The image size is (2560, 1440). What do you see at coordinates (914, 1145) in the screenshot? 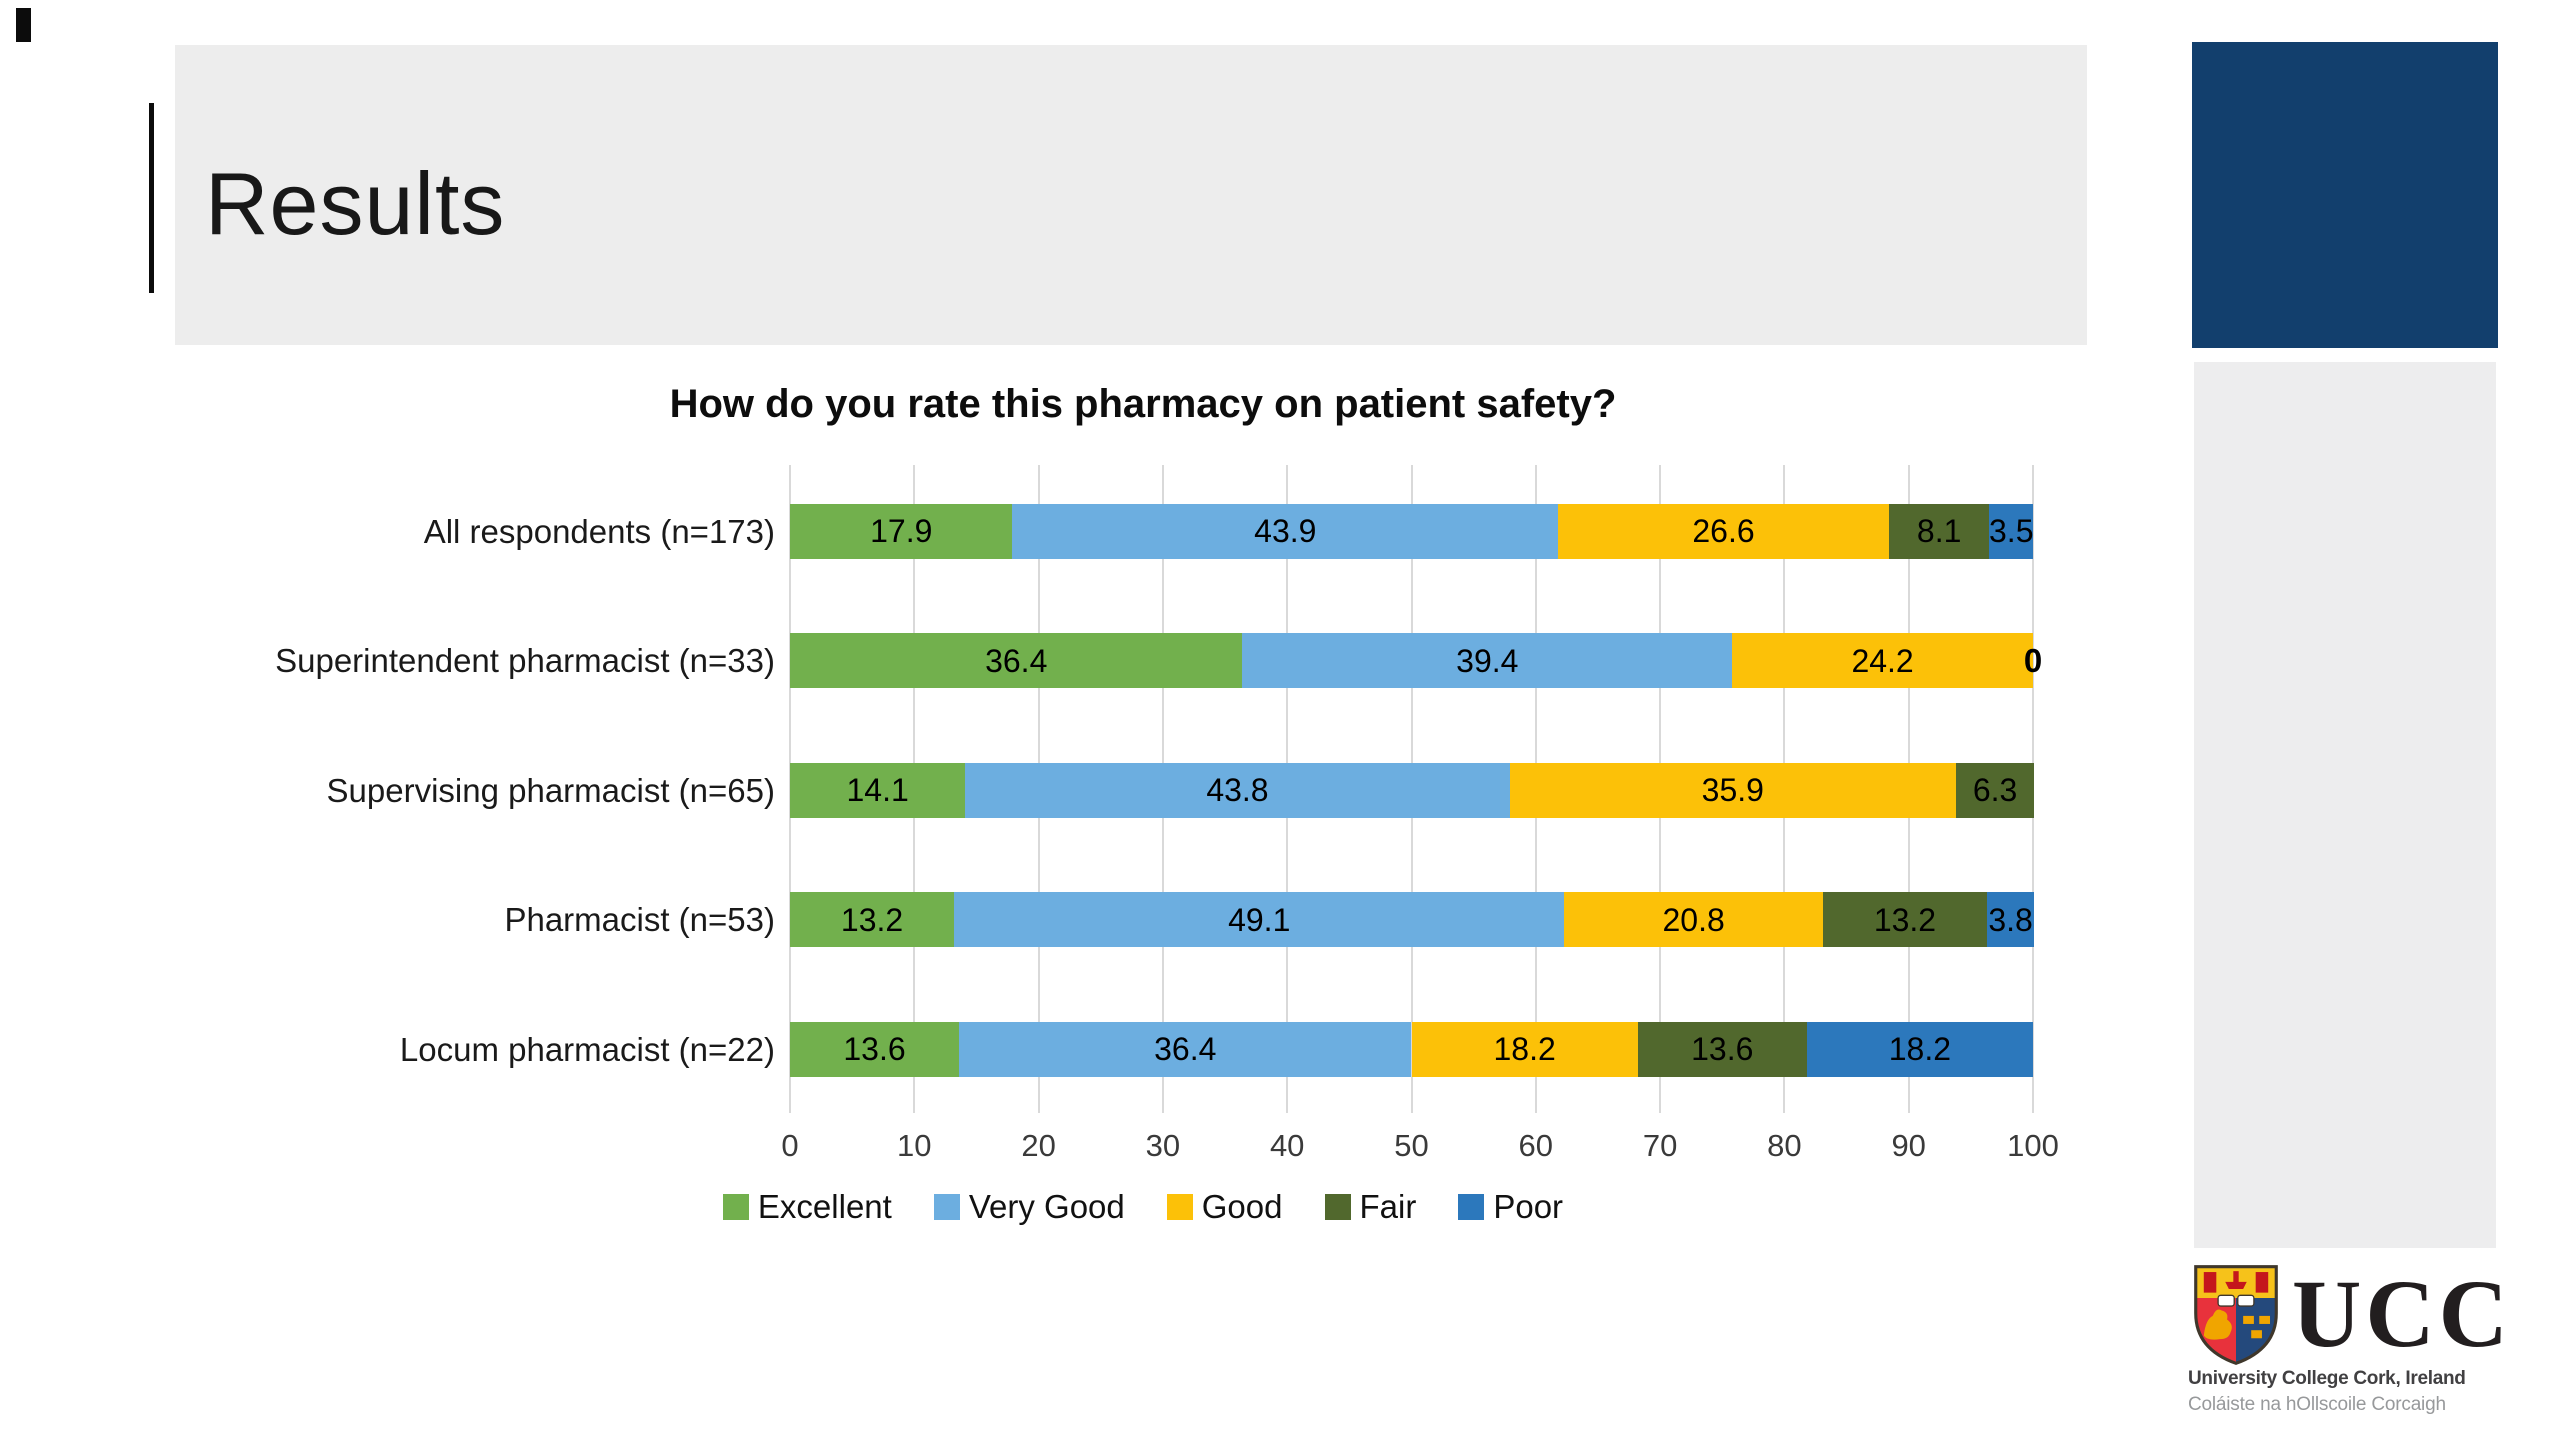
I see `x-tick-label: 10` at bounding box center [914, 1145].